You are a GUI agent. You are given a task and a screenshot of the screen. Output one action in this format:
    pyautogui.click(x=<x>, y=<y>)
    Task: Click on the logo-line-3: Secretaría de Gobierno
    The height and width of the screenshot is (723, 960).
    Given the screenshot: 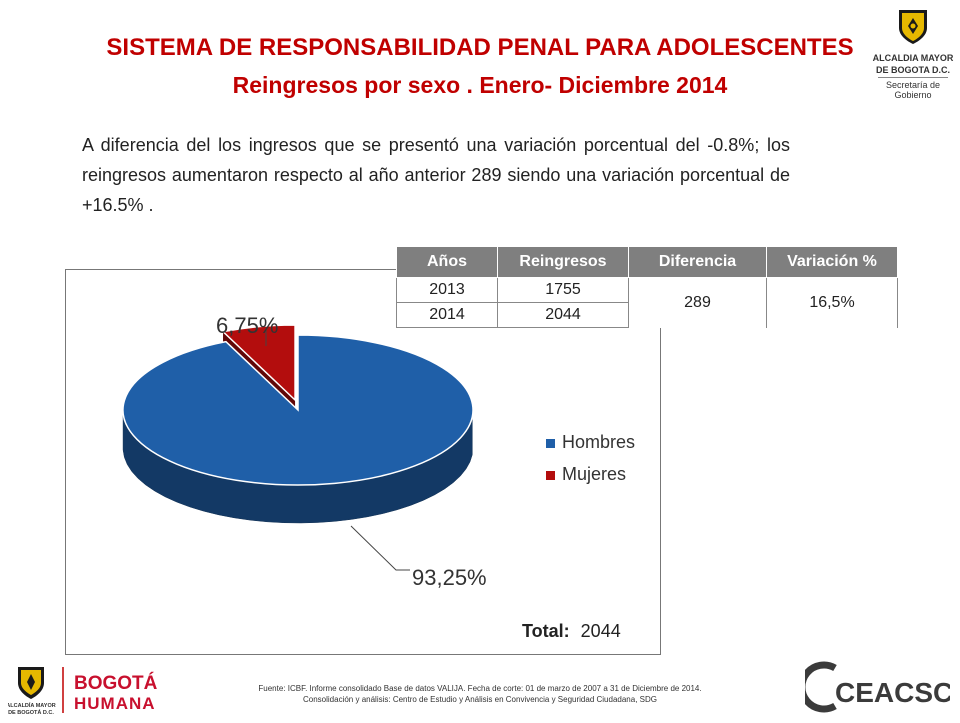 What is the action you would take?
    pyautogui.click(x=913, y=90)
    